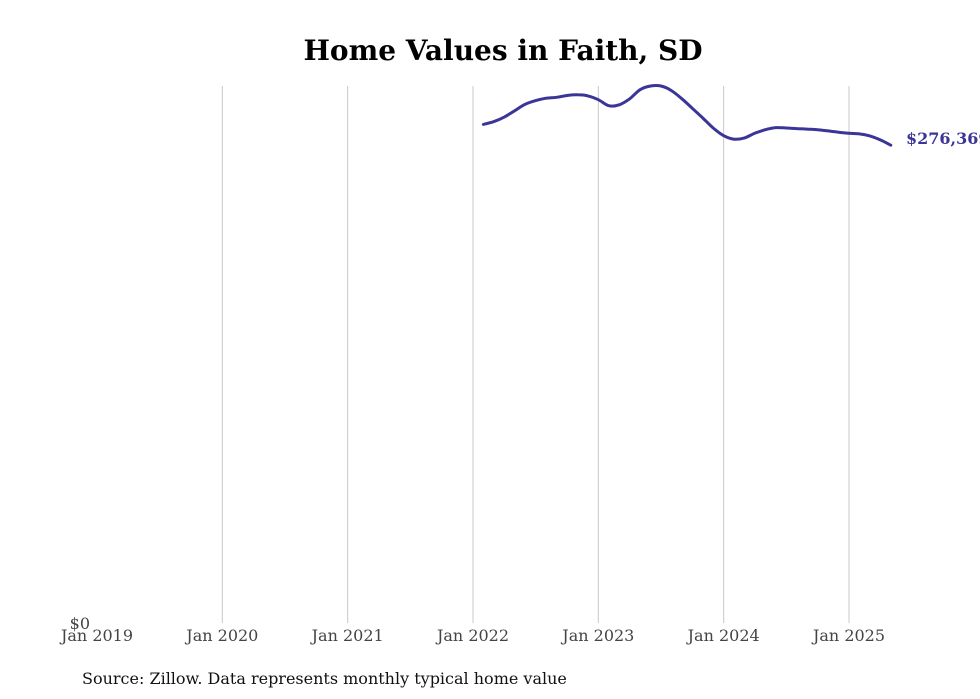  What do you see at coordinates (502, 50) in the screenshot?
I see `chart-title: Home Values in Faith, SD` at bounding box center [502, 50].